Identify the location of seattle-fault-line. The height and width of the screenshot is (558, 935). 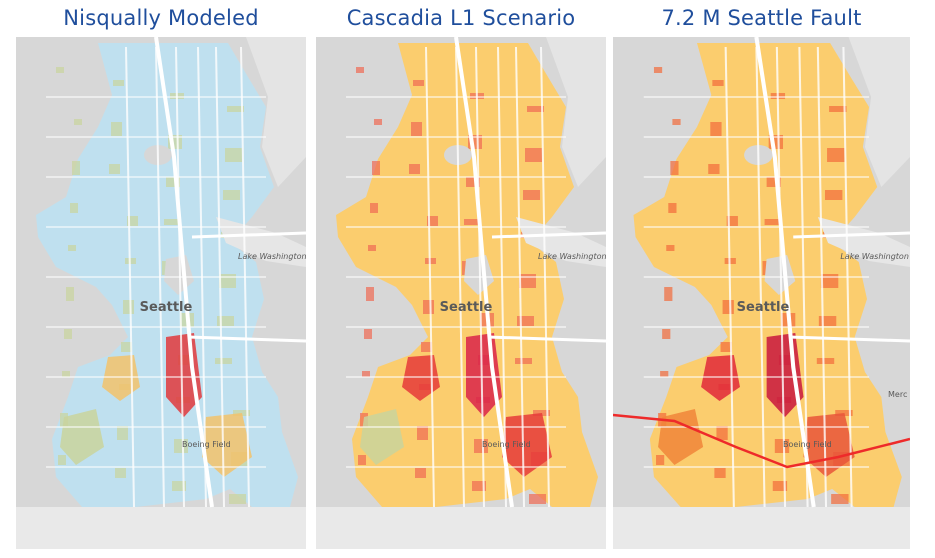
(761, 441).